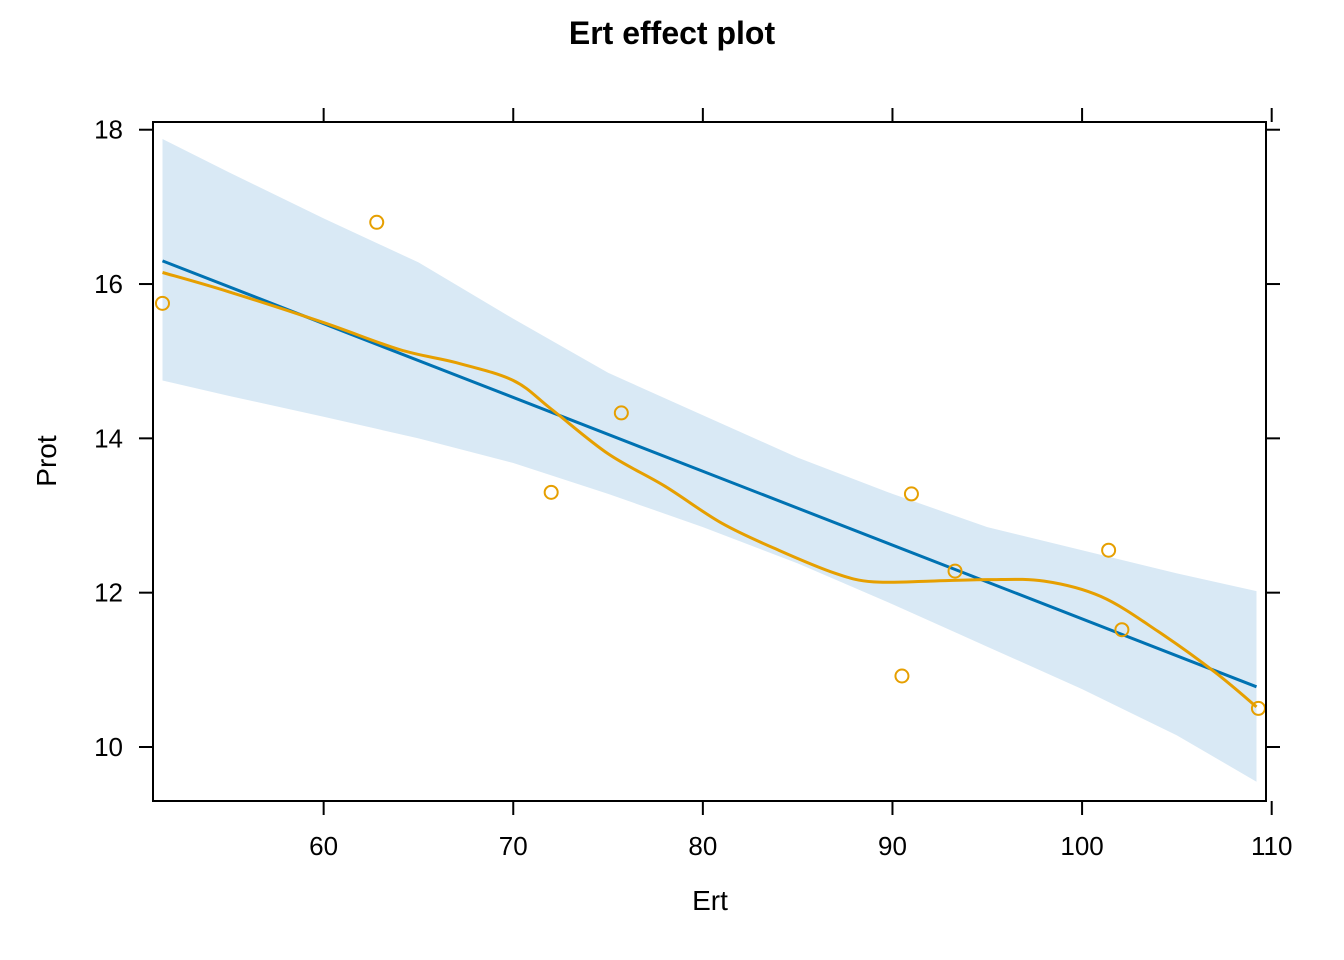 The width and height of the screenshot is (1344, 960). I want to click on y-tick-label: 12, so click(108, 593).